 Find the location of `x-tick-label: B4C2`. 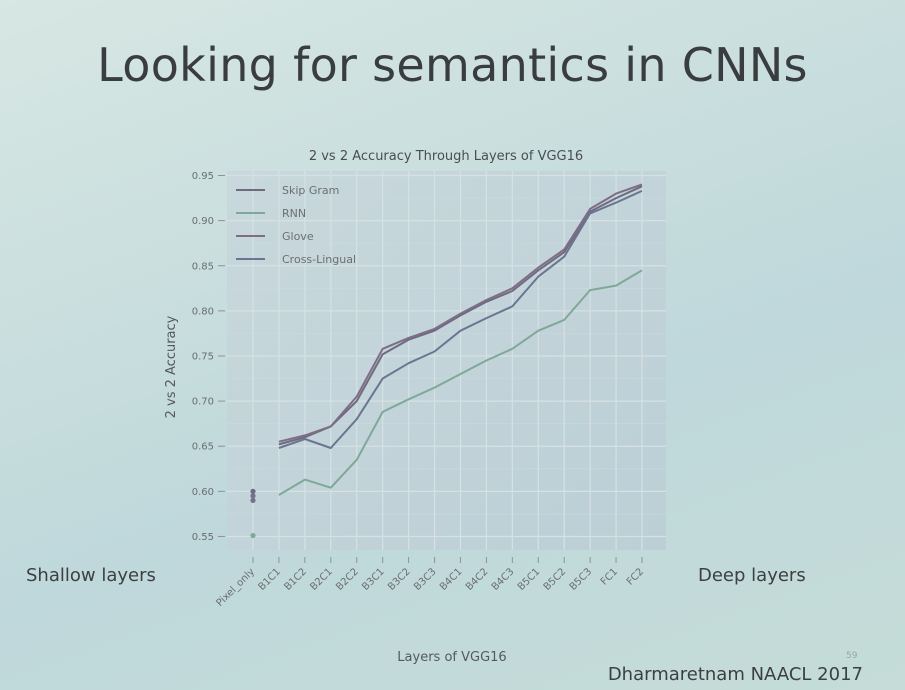

x-tick-label: B4C2 is located at coordinates (477, 579).